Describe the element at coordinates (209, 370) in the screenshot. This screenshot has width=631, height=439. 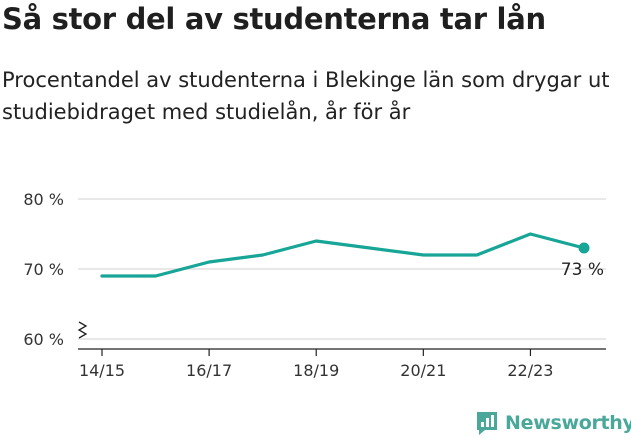
I see `x-tick-label: 16/17` at that location.